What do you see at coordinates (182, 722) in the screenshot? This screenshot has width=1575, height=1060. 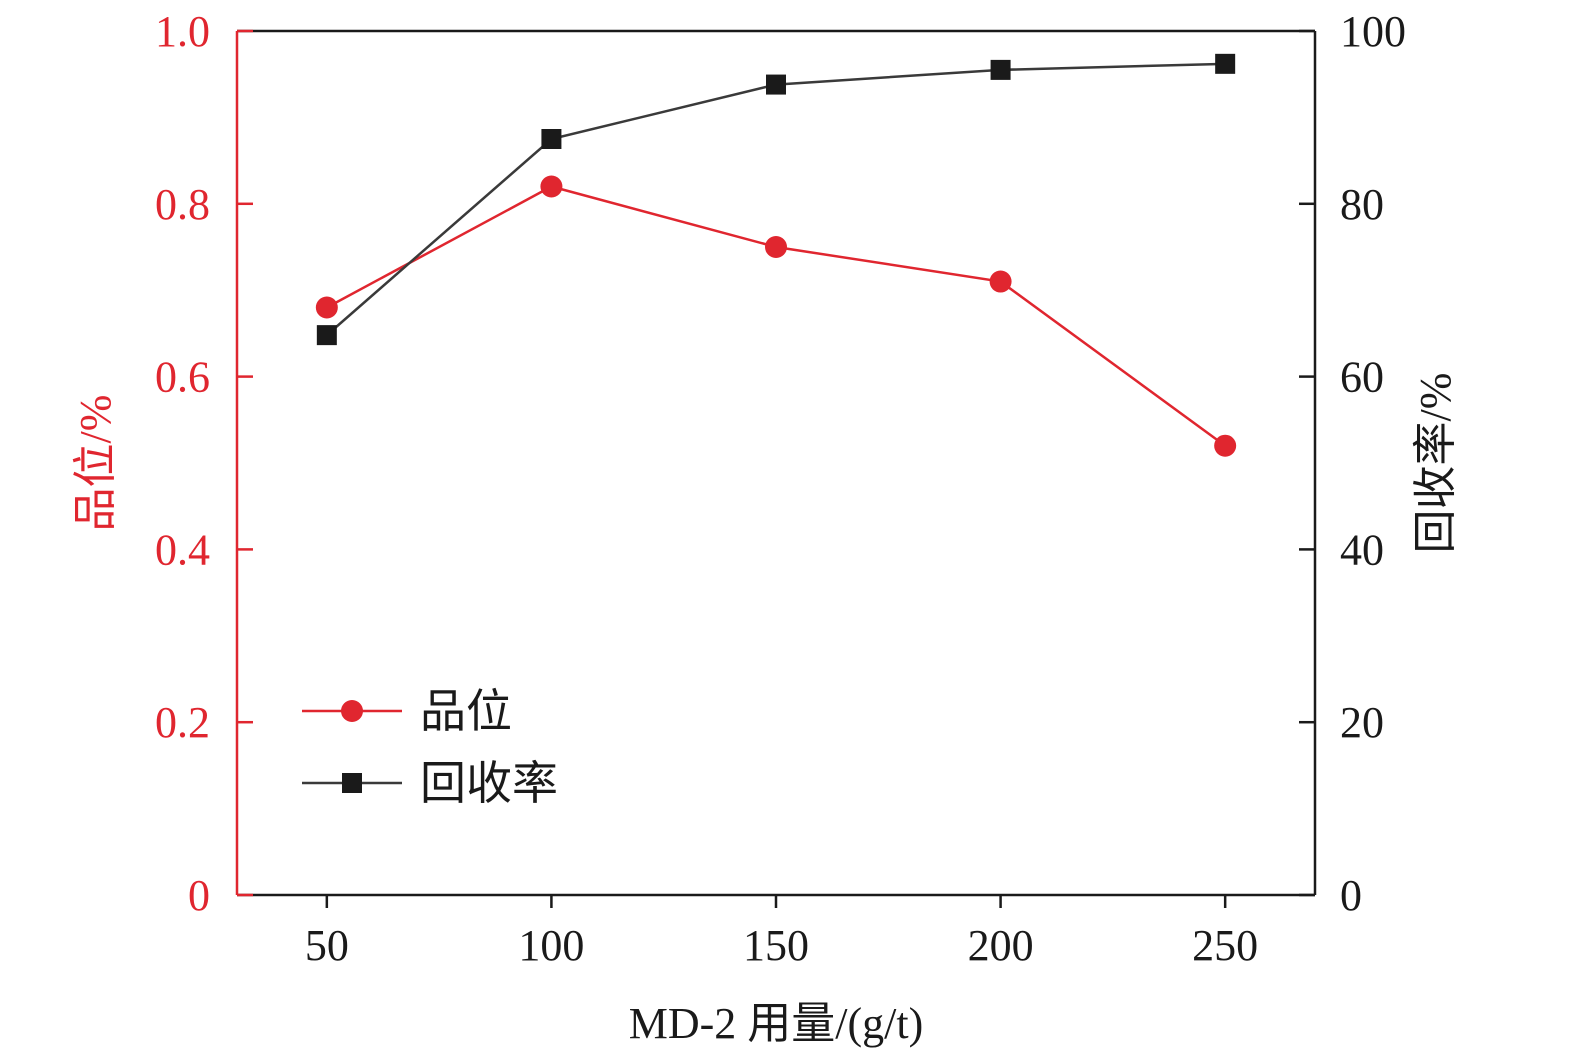 I see `y-left-tick-label: 0.2` at bounding box center [182, 722].